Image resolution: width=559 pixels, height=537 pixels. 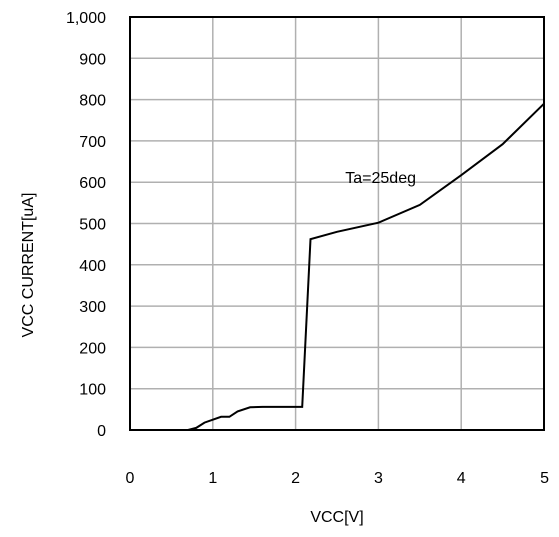 I want to click on x-tick-label: 5, so click(x=544, y=478).